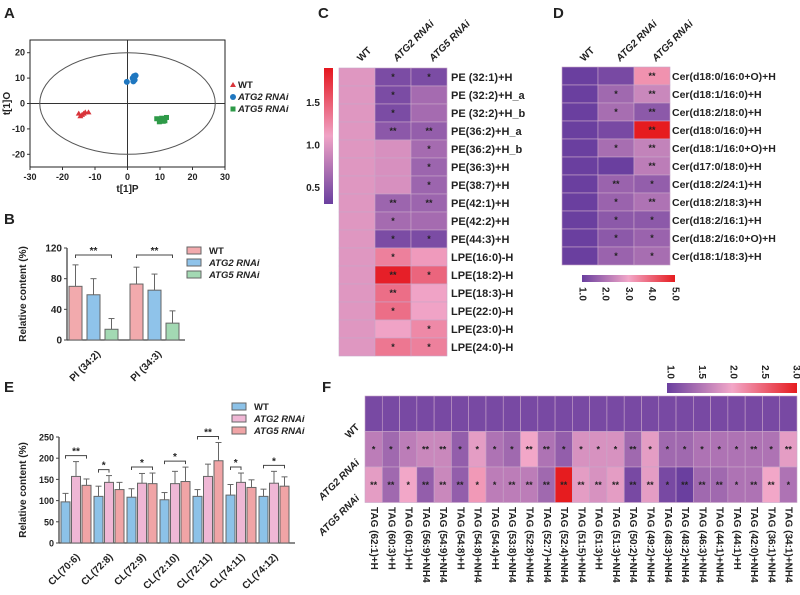 The image size is (800, 595). Describe the element at coordinates (18, 129) in the screenshot. I see `y-tick-label: -10` at that location.